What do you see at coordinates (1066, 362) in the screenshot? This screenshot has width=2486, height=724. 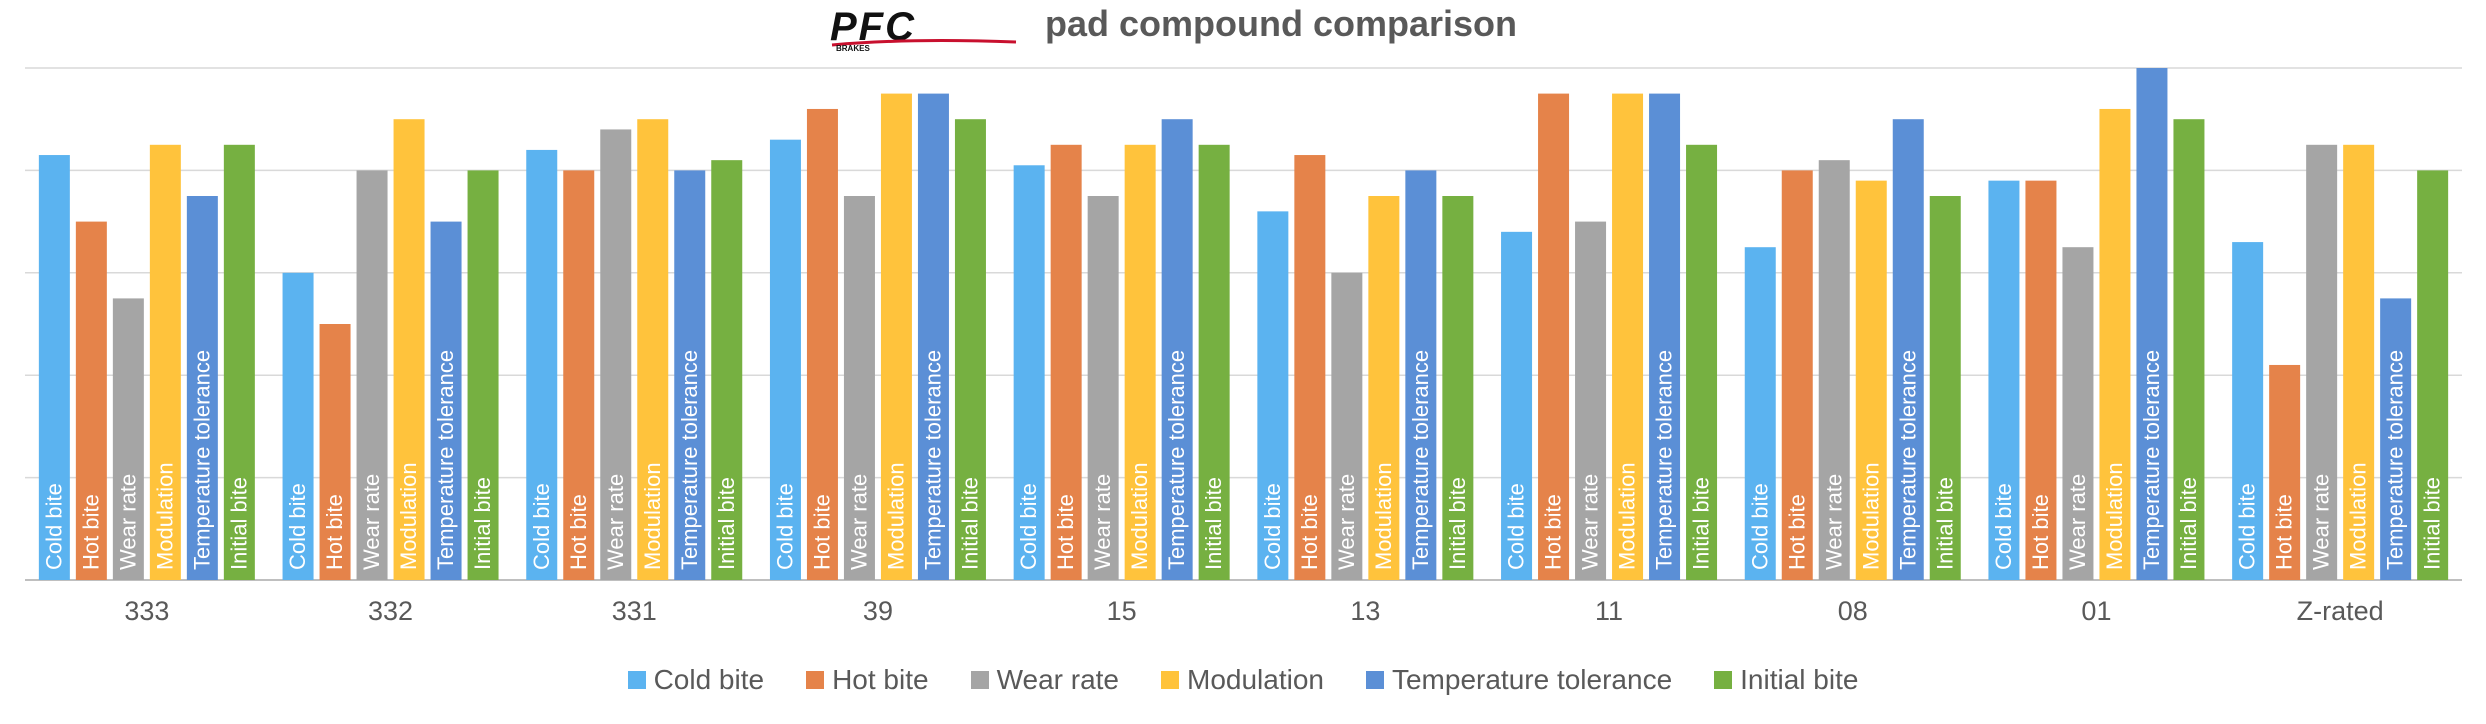 I see `bar-15-hot-bite` at bounding box center [1066, 362].